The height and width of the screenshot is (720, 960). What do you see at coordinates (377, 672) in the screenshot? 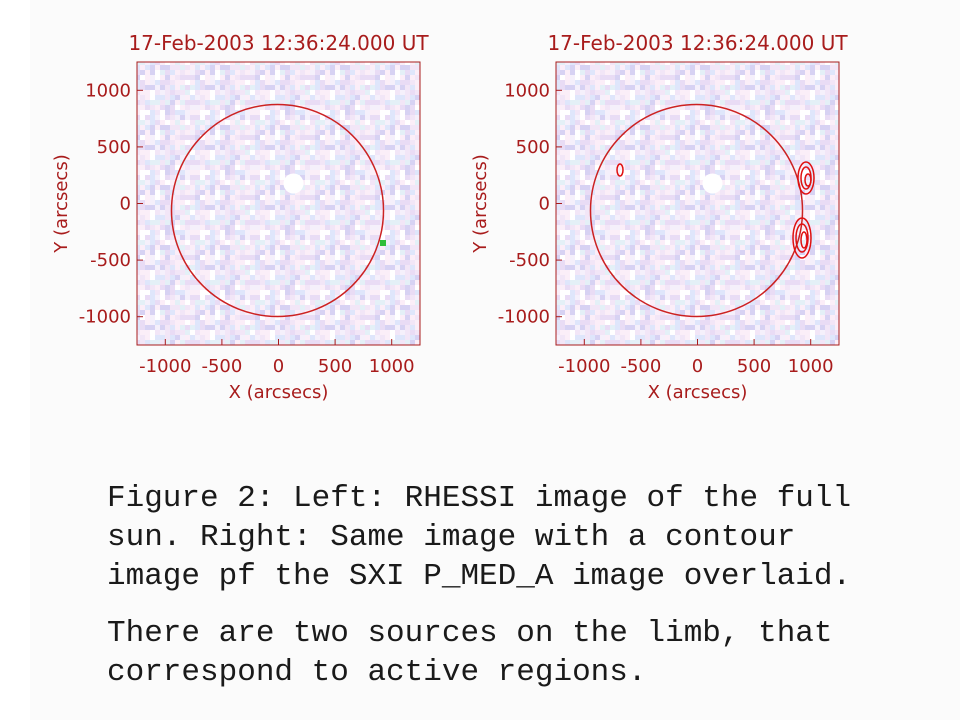
I see `caption-line: correspond to active regions.` at bounding box center [377, 672].